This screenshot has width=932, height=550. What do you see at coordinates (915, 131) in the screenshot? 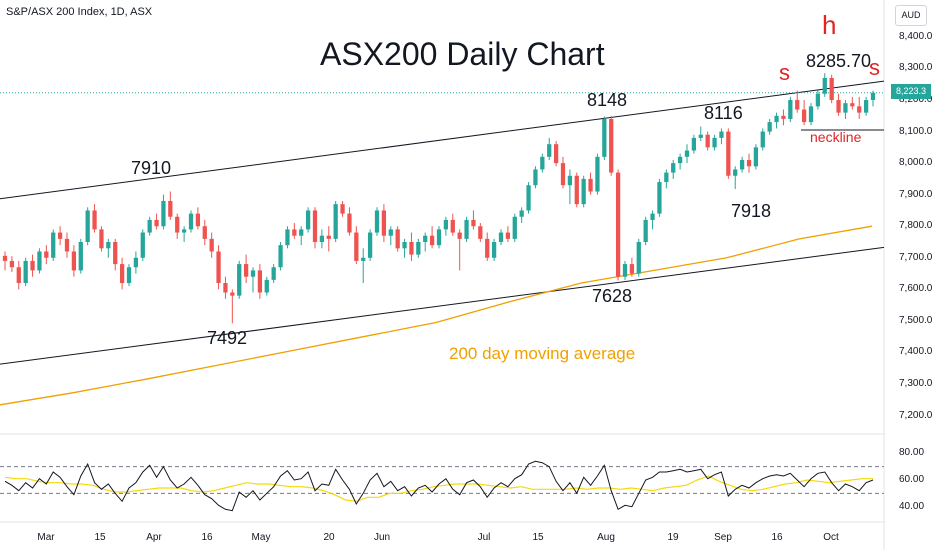
I see `y-tick-label: 8,100.00` at bounding box center [915, 131].